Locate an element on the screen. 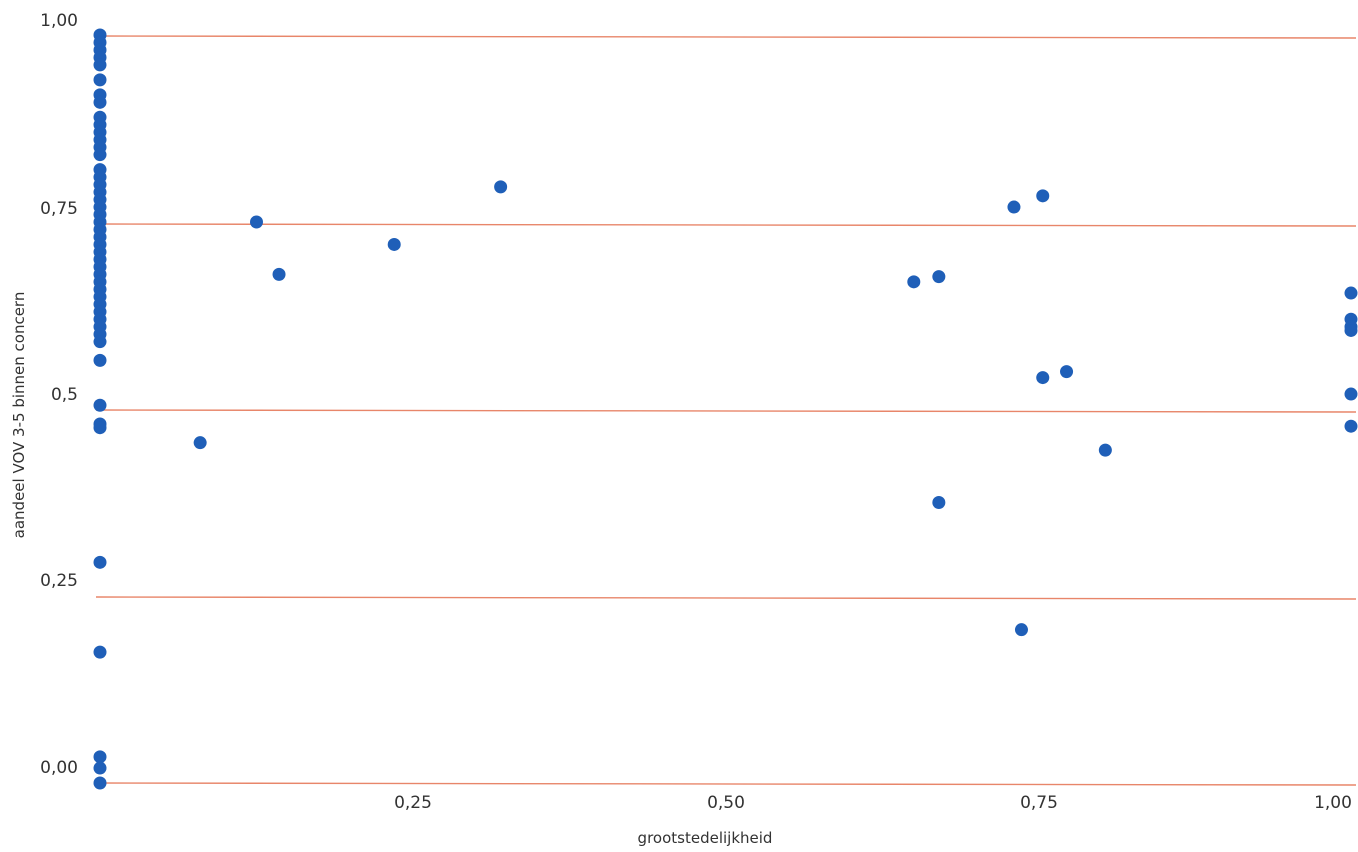  y-tick-label-4: 1,00 is located at coordinates (59, 21).